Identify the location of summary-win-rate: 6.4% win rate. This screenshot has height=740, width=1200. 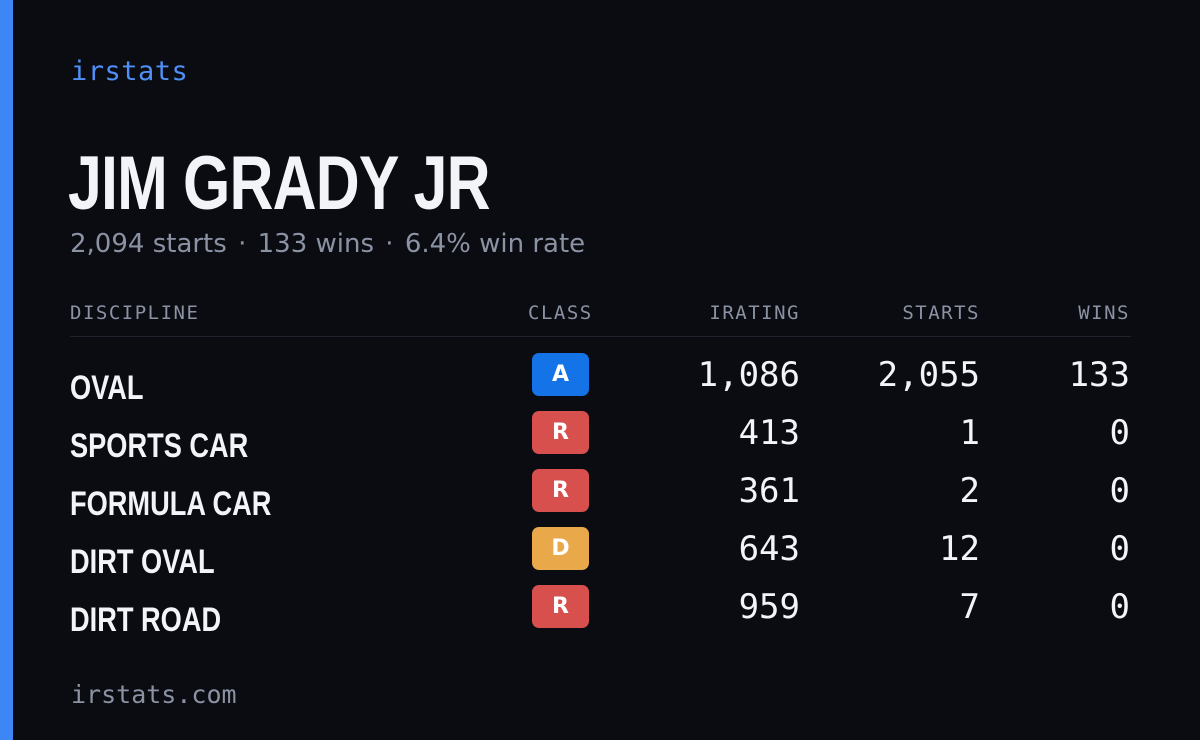
(495, 244).